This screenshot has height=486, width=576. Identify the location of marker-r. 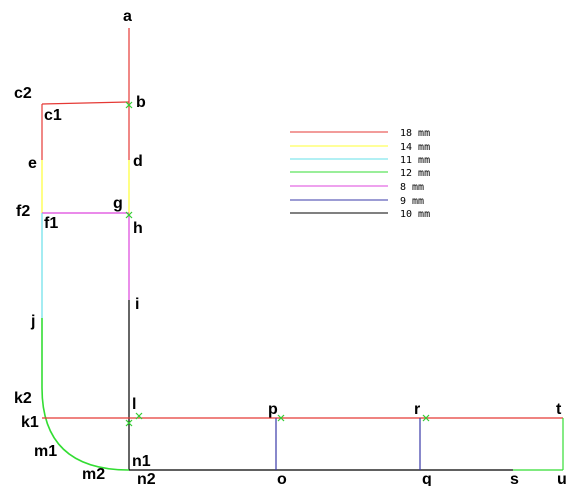
(426, 418).